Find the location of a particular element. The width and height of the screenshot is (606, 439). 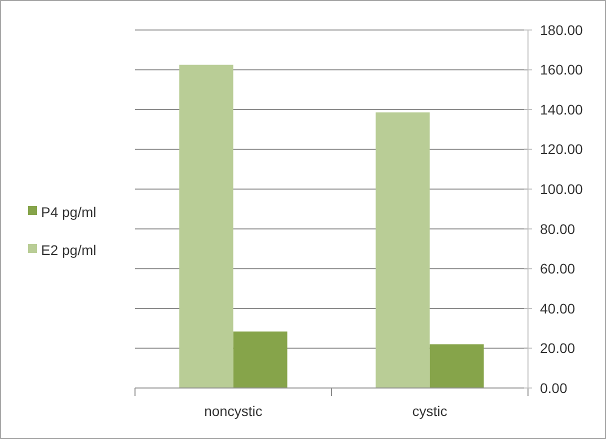

y-tick-label: 180.00 is located at coordinates (562, 30).